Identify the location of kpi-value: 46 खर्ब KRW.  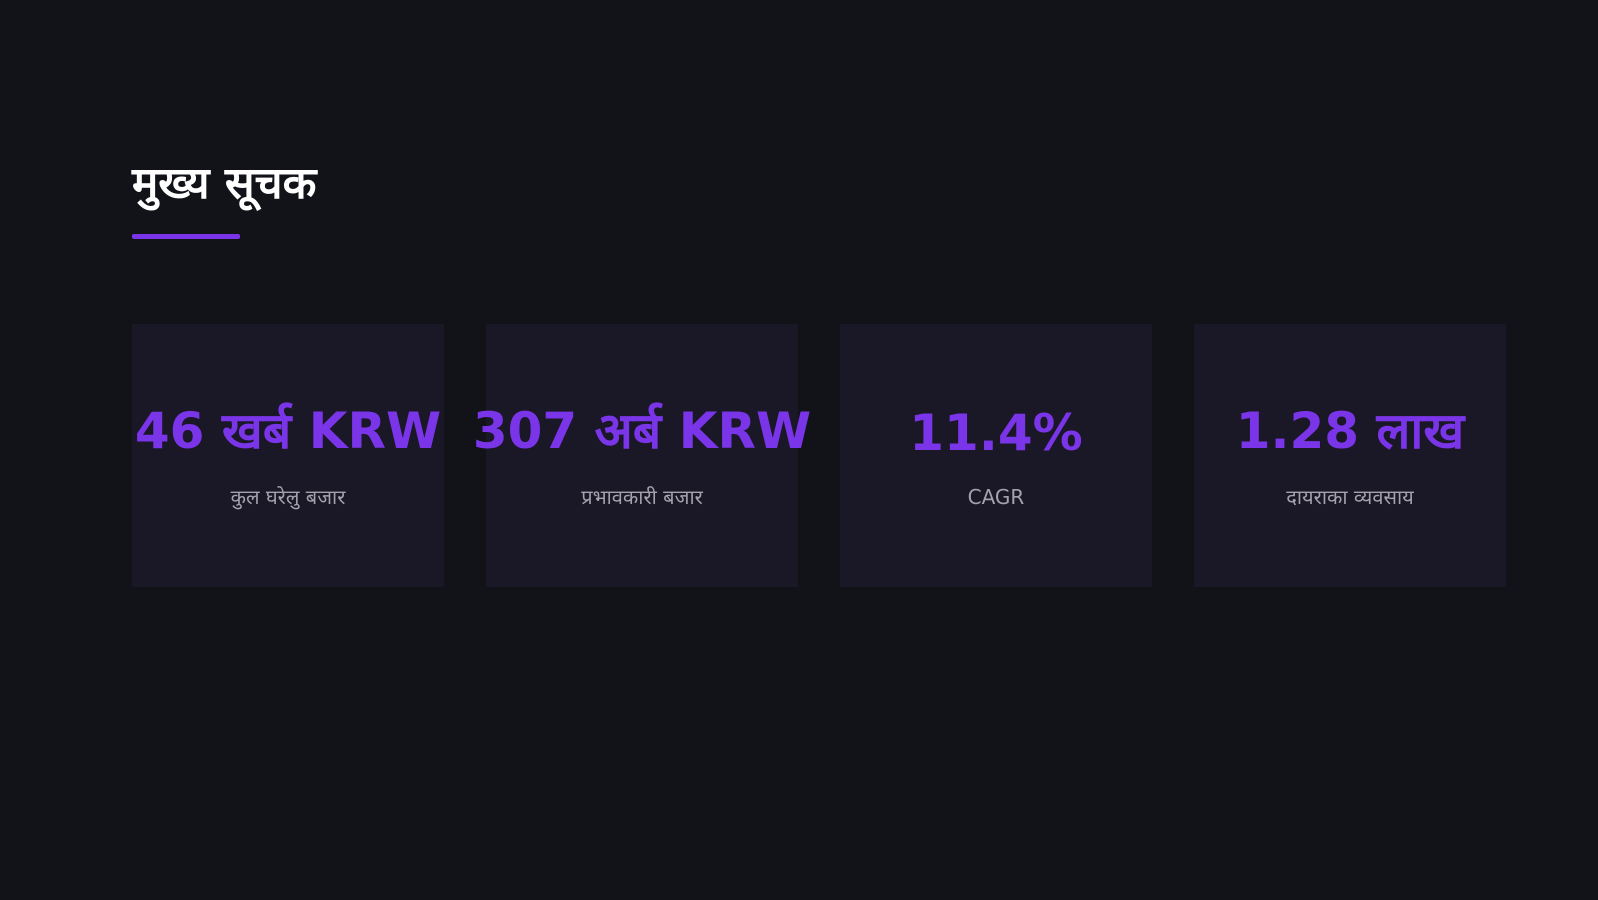
(288, 431).